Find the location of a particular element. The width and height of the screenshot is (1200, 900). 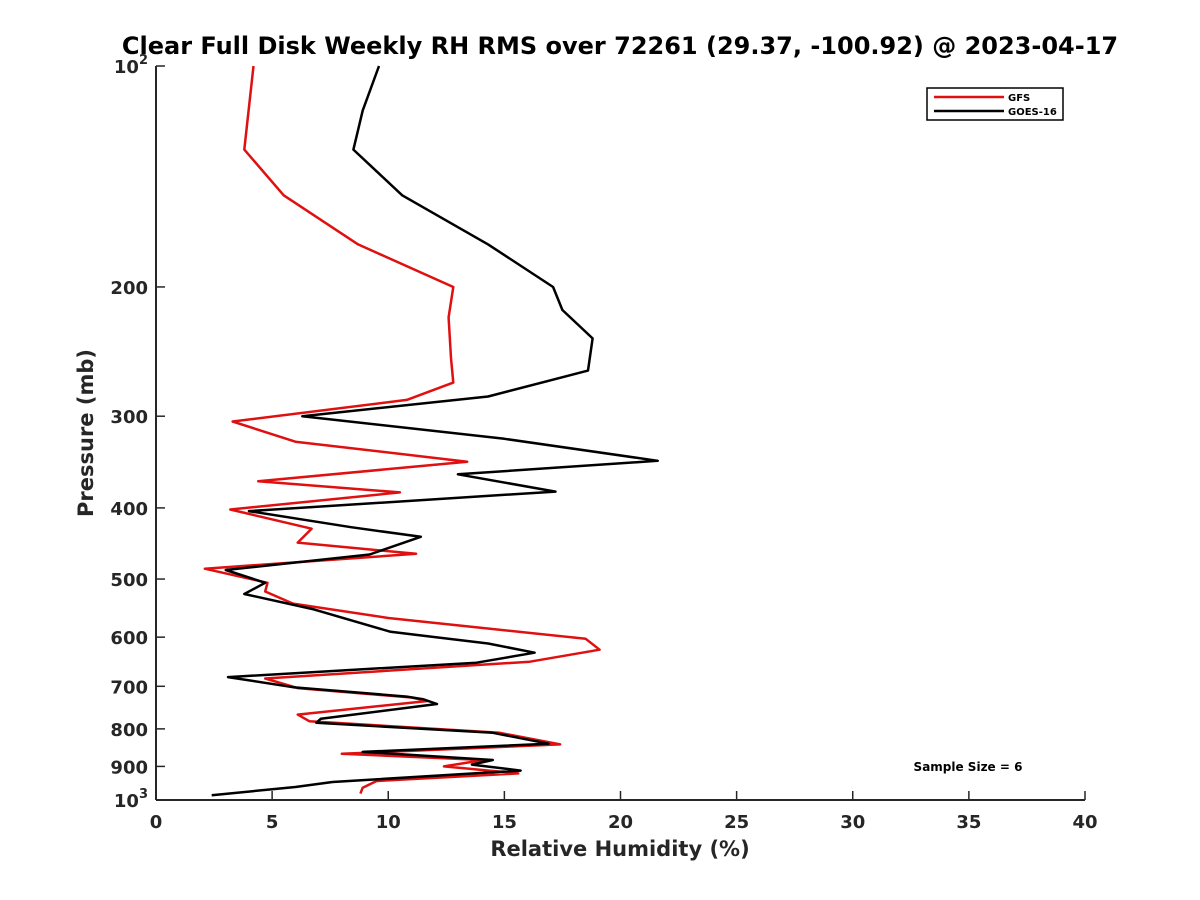

y-tick-label: 400 is located at coordinates (129, 509).